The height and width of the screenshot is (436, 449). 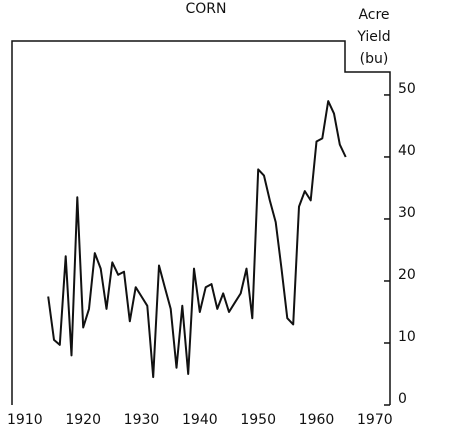 I want to click on y-axis-label: Yield, so click(x=373, y=37).